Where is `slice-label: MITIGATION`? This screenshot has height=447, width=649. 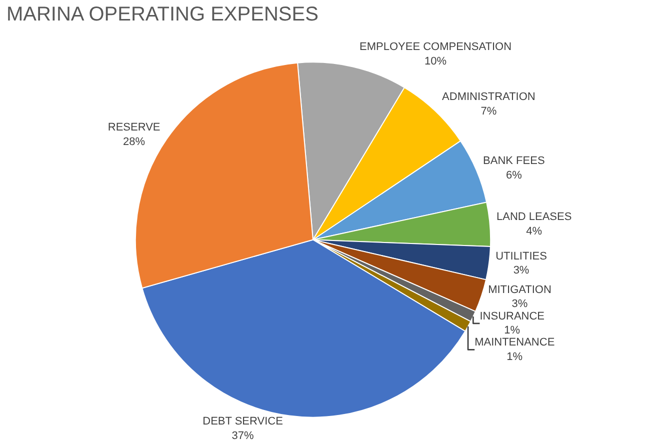
slice-label: MITIGATION is located at coordinates (520, 290).